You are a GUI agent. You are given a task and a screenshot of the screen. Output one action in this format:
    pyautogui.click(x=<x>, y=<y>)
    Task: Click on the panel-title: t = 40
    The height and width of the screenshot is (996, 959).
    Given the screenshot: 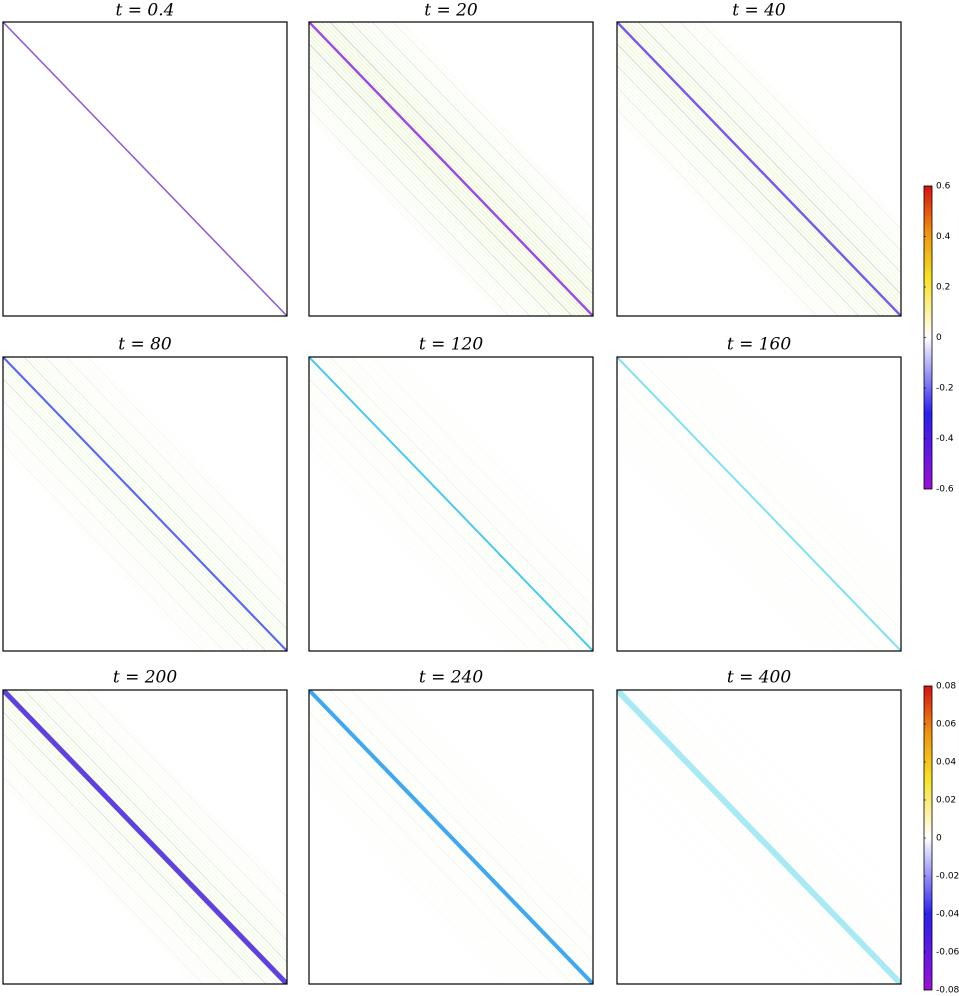 What is the action you would take?
    pyautogui.click(x=759, y=11)
    